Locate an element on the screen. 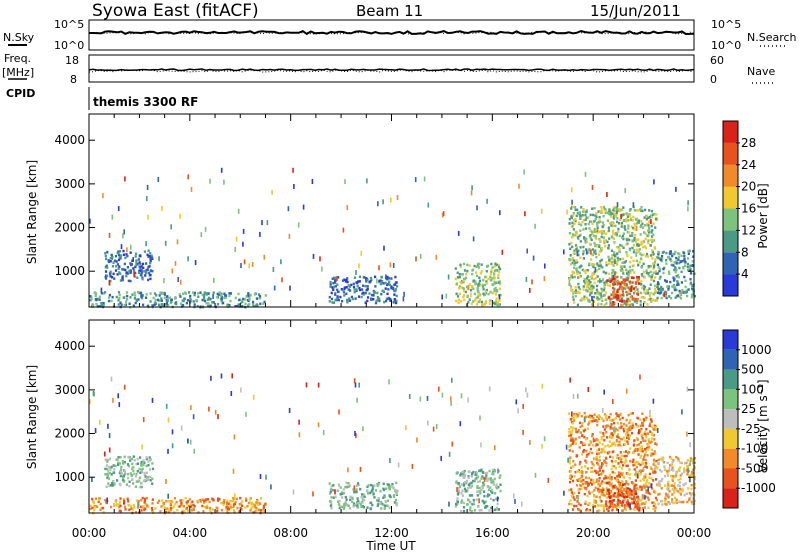 Image resolution: width=800 pixels, height=554 pixels. freq-frame is located at coordinates (391, 68).